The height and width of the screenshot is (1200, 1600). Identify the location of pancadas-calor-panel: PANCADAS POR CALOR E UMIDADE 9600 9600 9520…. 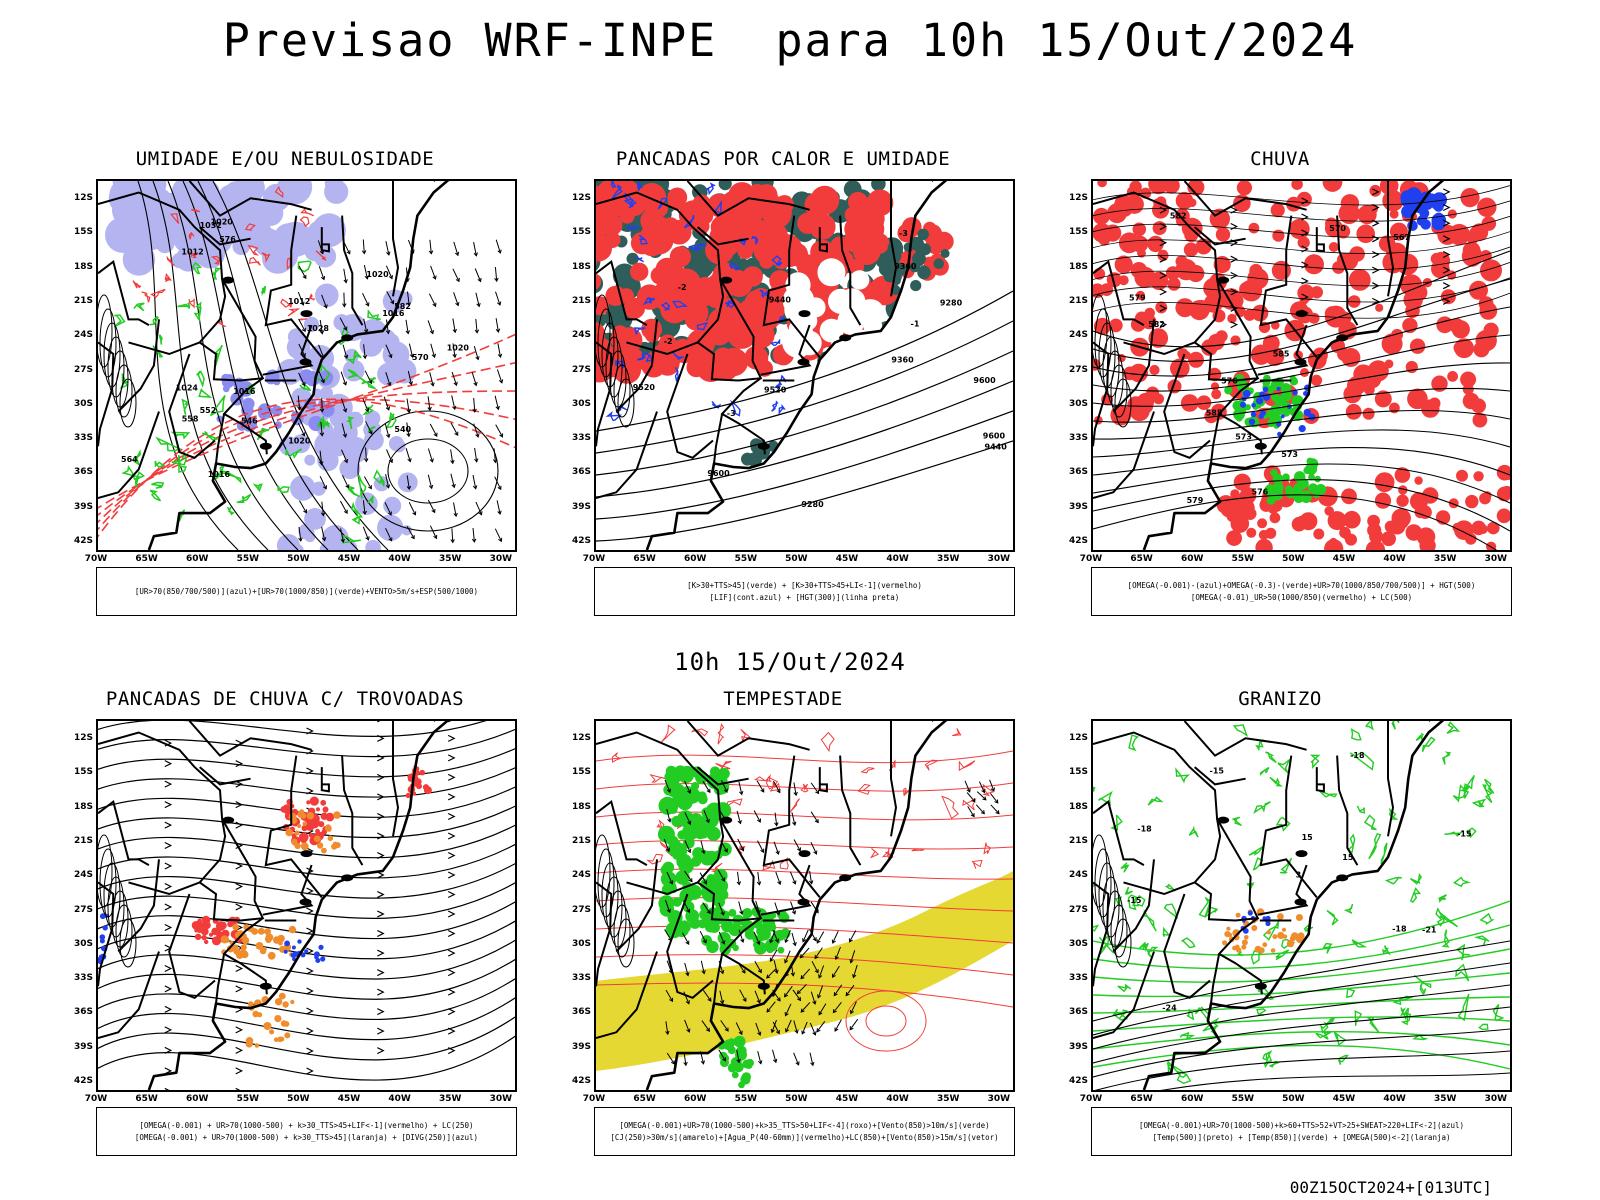
(783, 383).